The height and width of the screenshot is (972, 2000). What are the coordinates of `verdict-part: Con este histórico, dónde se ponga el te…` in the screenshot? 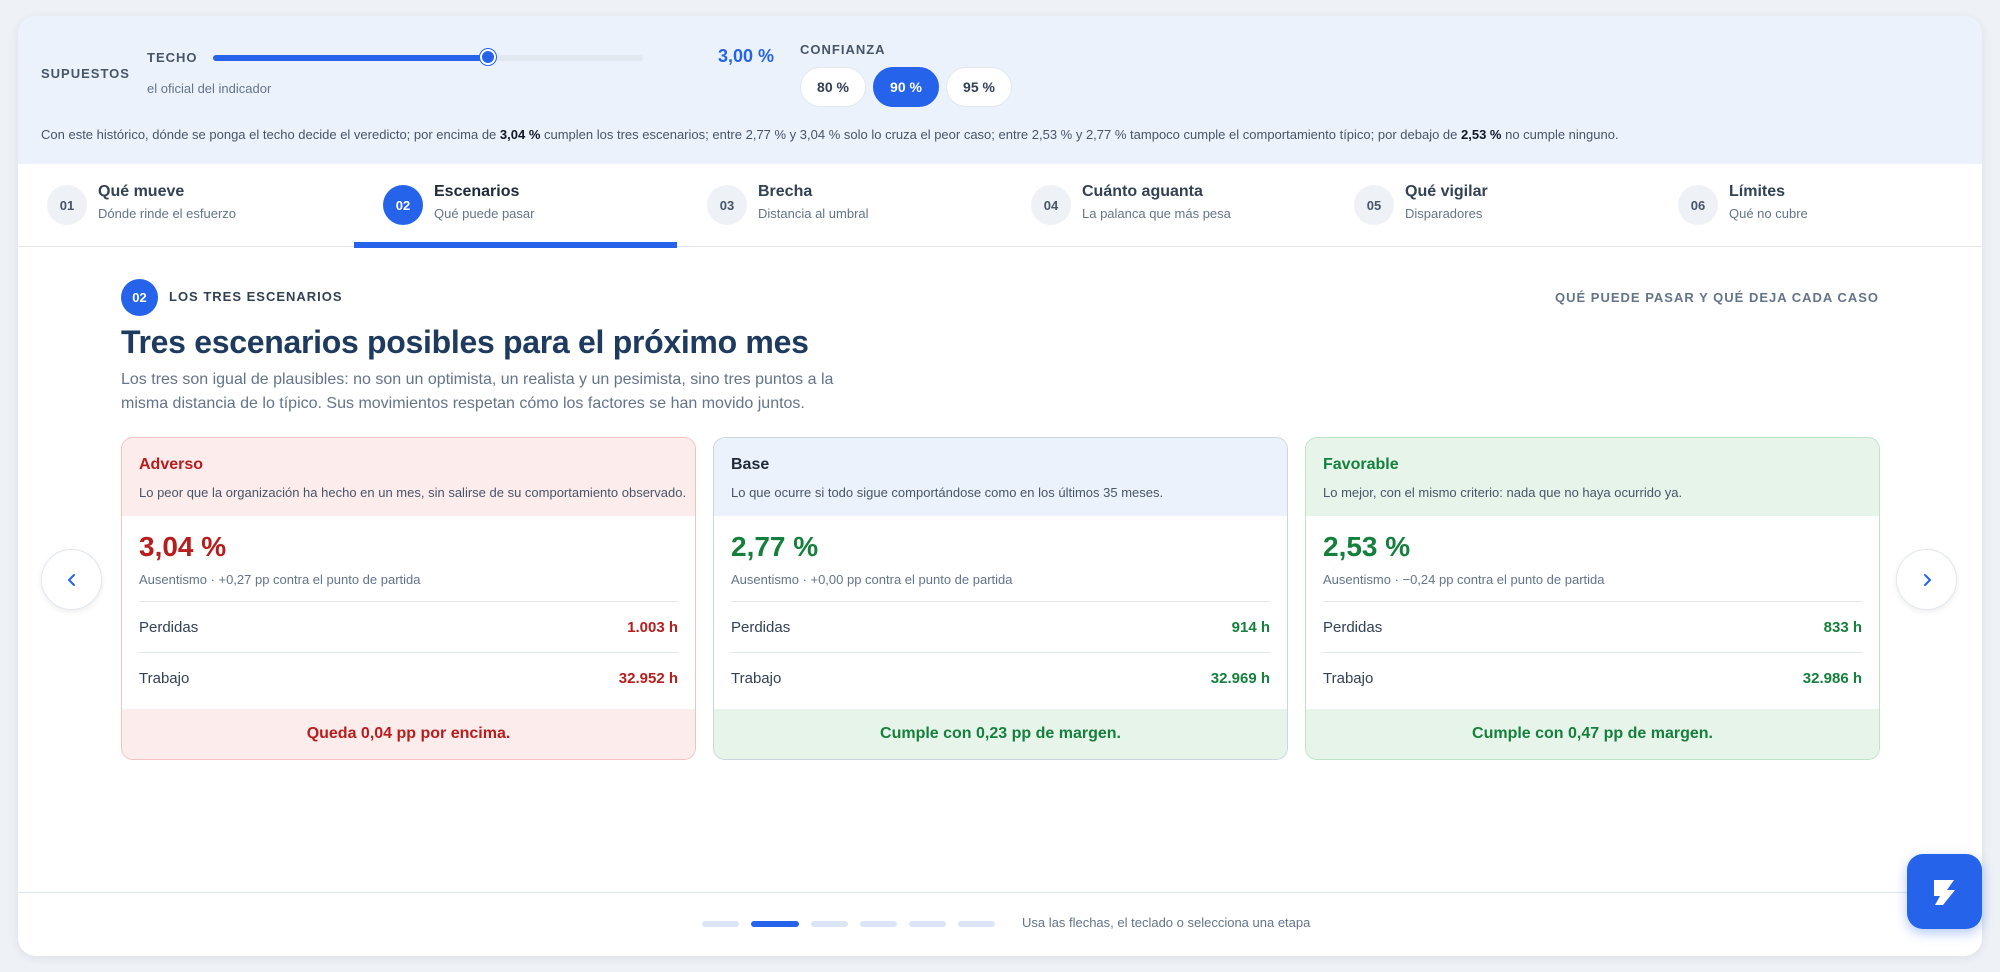 It's located at (270, 134).